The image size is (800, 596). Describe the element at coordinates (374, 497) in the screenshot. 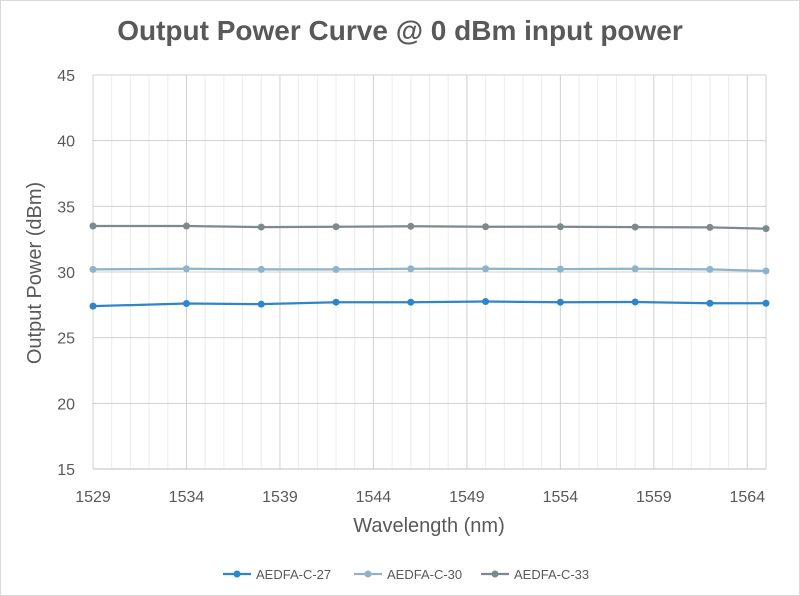

I see `x-tick-label: 1544` at that location.